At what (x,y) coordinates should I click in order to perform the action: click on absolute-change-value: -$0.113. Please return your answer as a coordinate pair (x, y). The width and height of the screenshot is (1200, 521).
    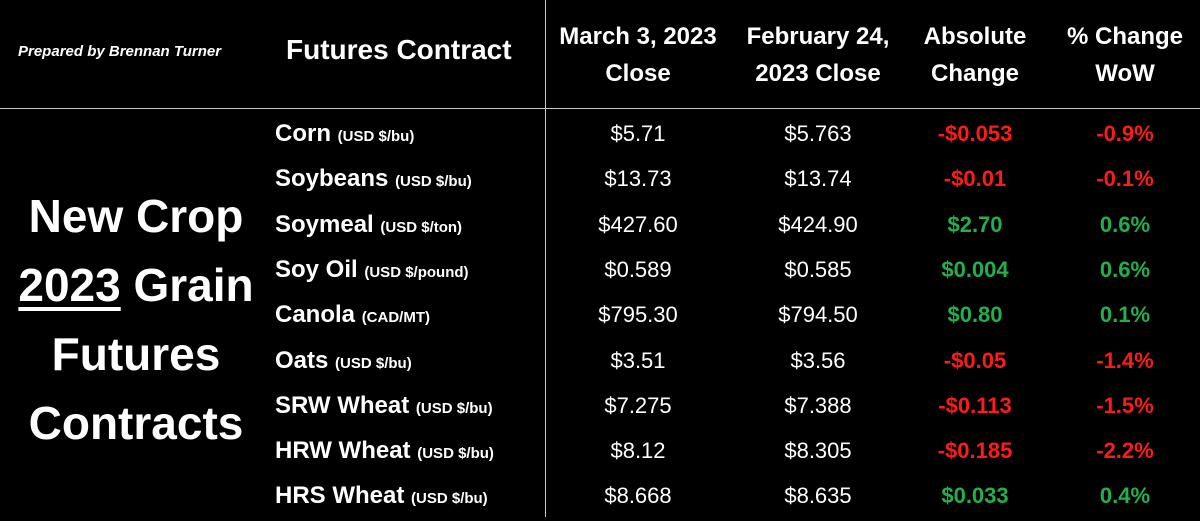
    Looking at the image, I should click on (975, 405).